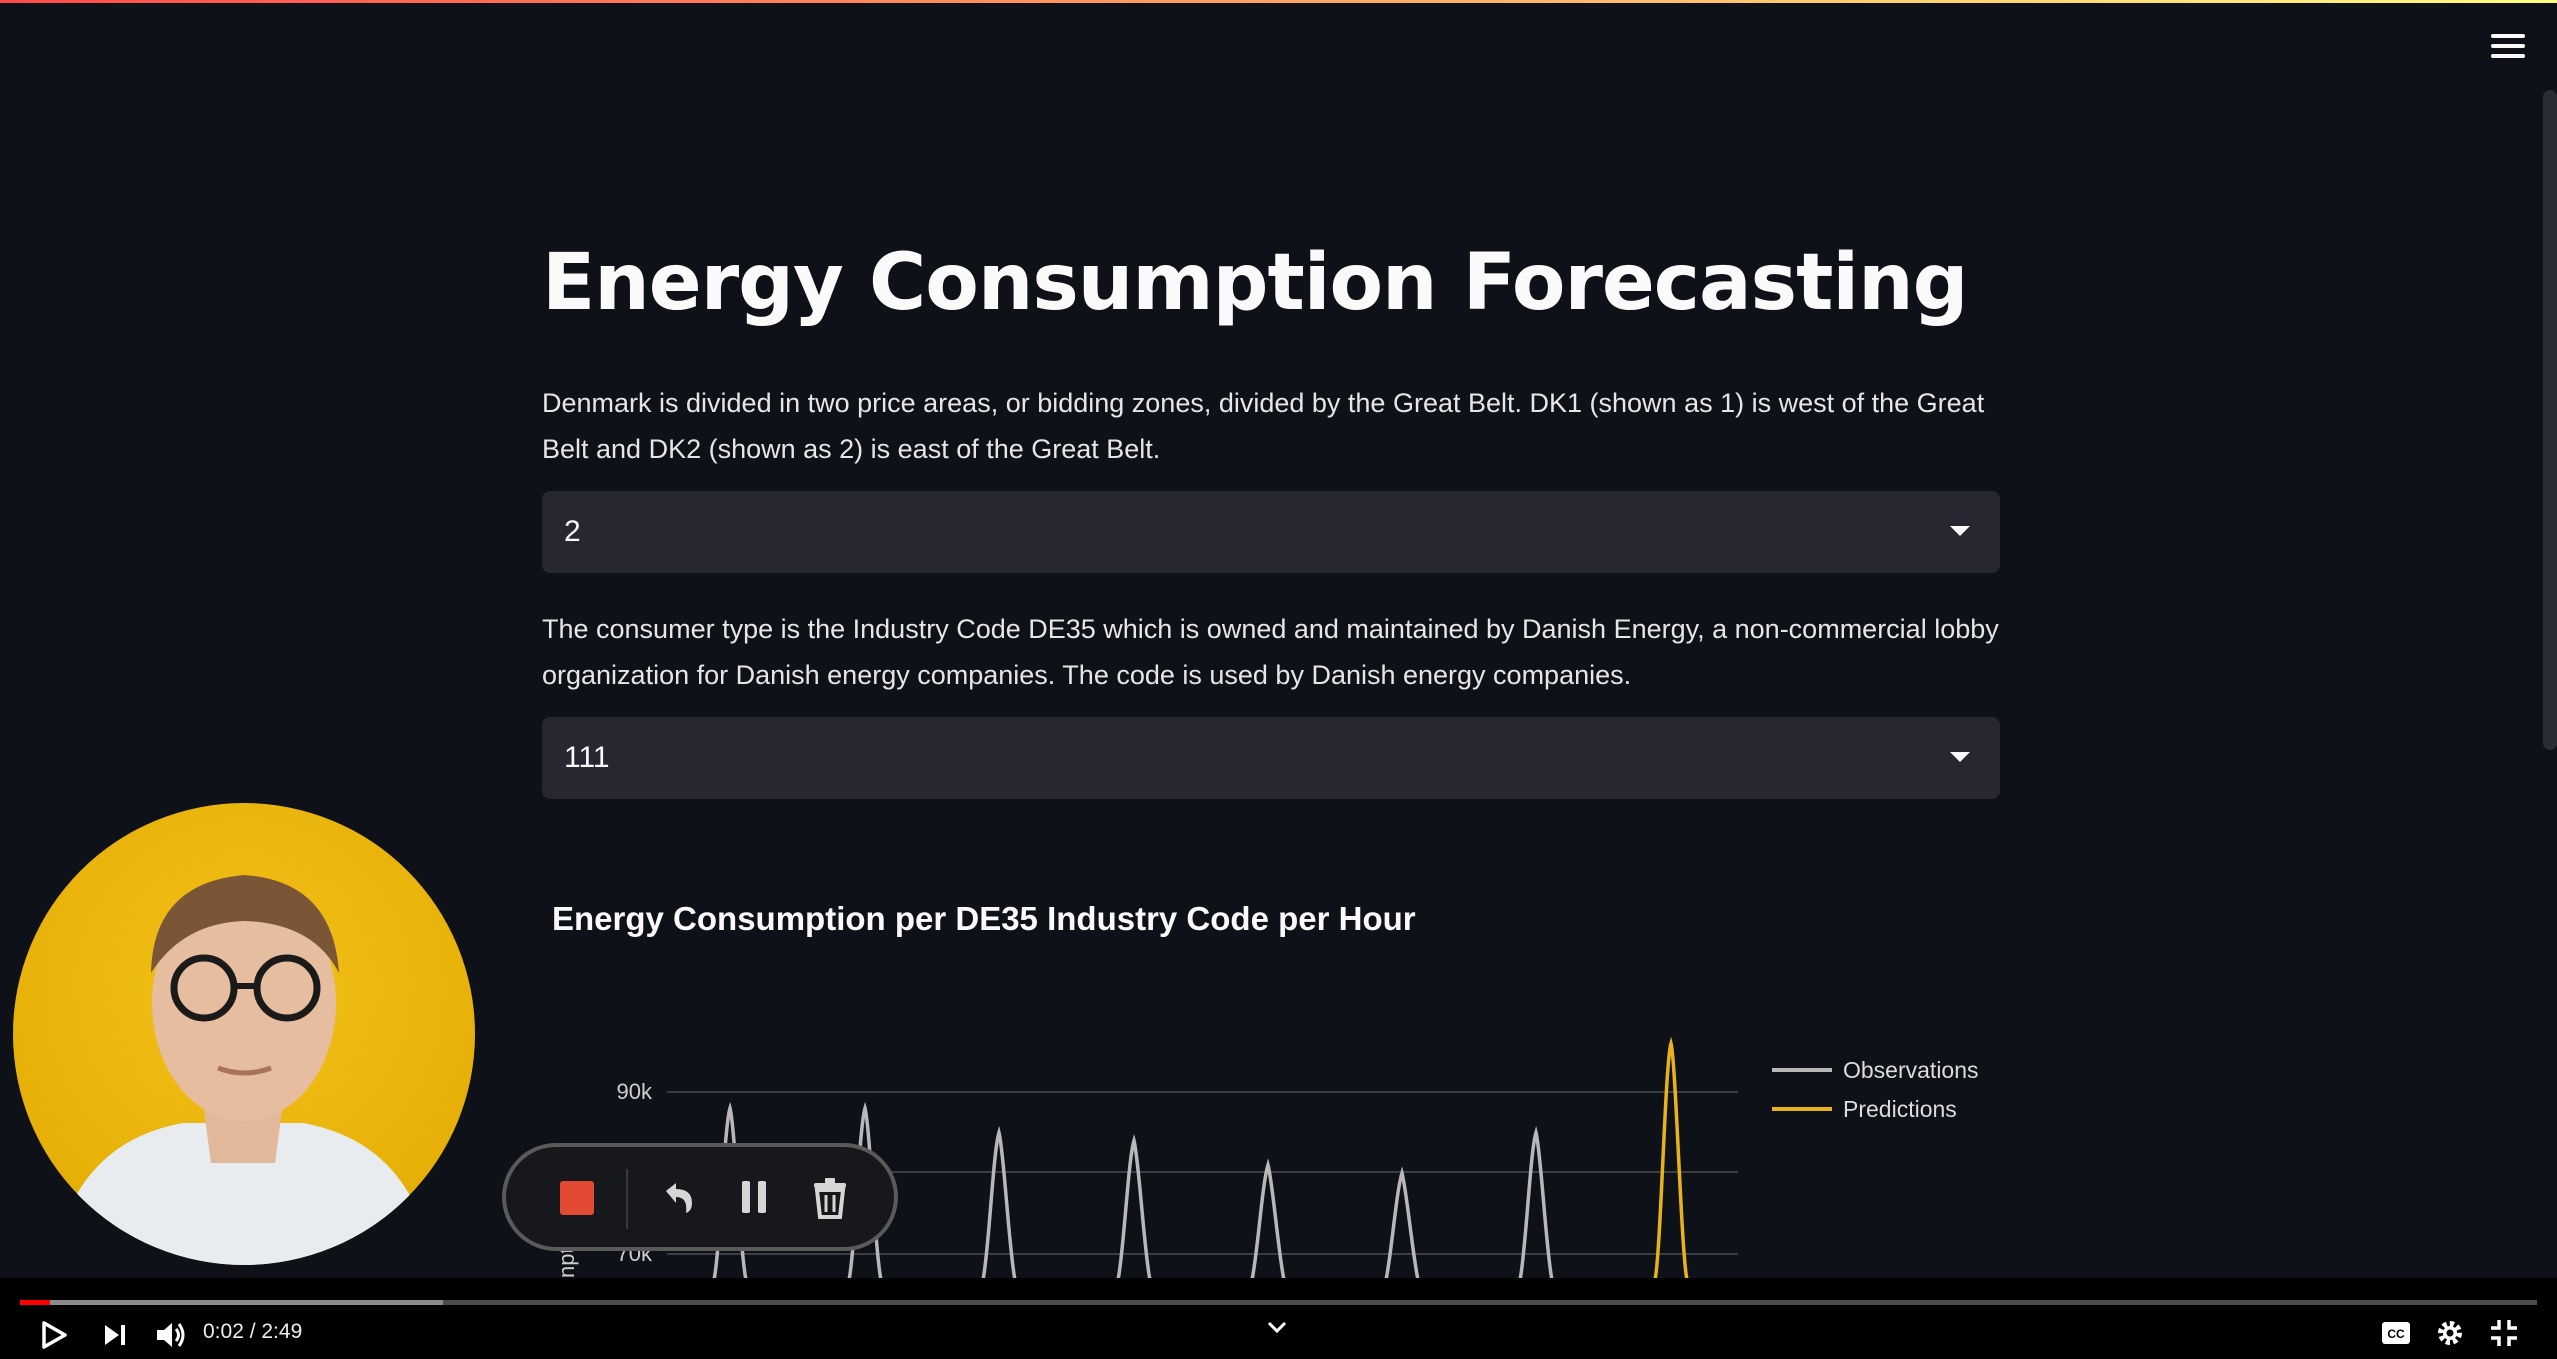 The width and height of the screenshot is (2557, 1359). Describe the element at coordinates (54, 1335) in the screenshot. I see `play-icon` at that location.